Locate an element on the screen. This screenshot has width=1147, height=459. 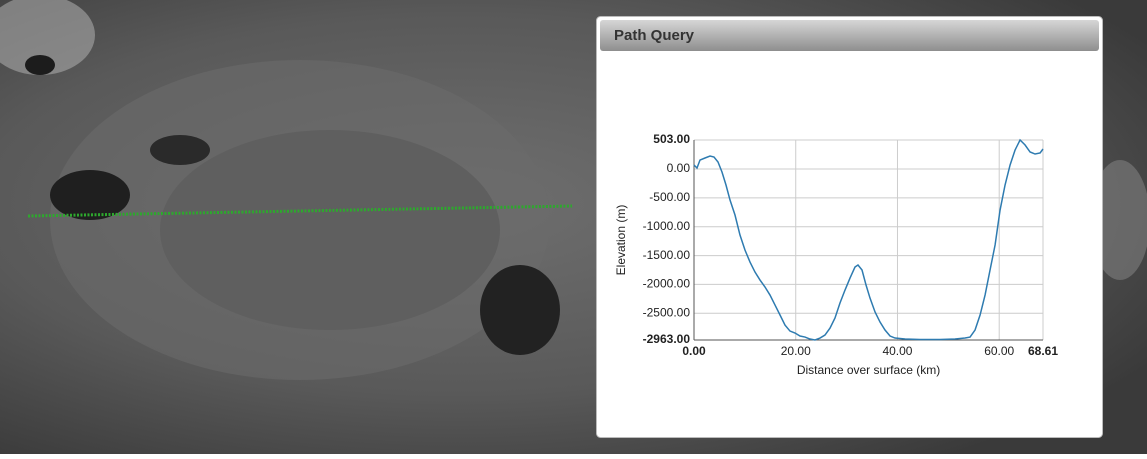
y-tick-label: -2963.00 is located at coordinates (667, 339).